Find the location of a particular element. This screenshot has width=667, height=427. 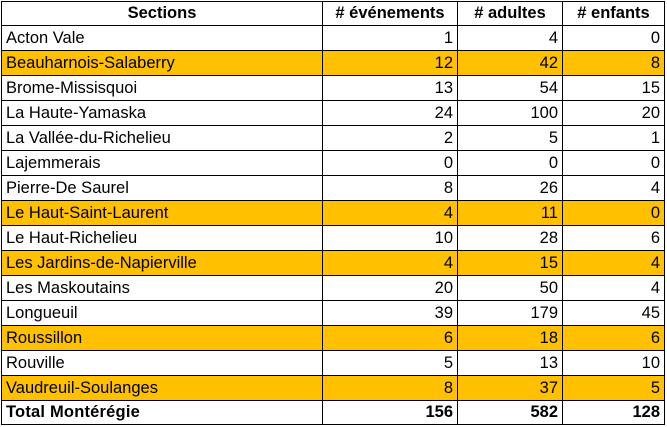

section-cell: Rouville is located at coordinates (162, 363).